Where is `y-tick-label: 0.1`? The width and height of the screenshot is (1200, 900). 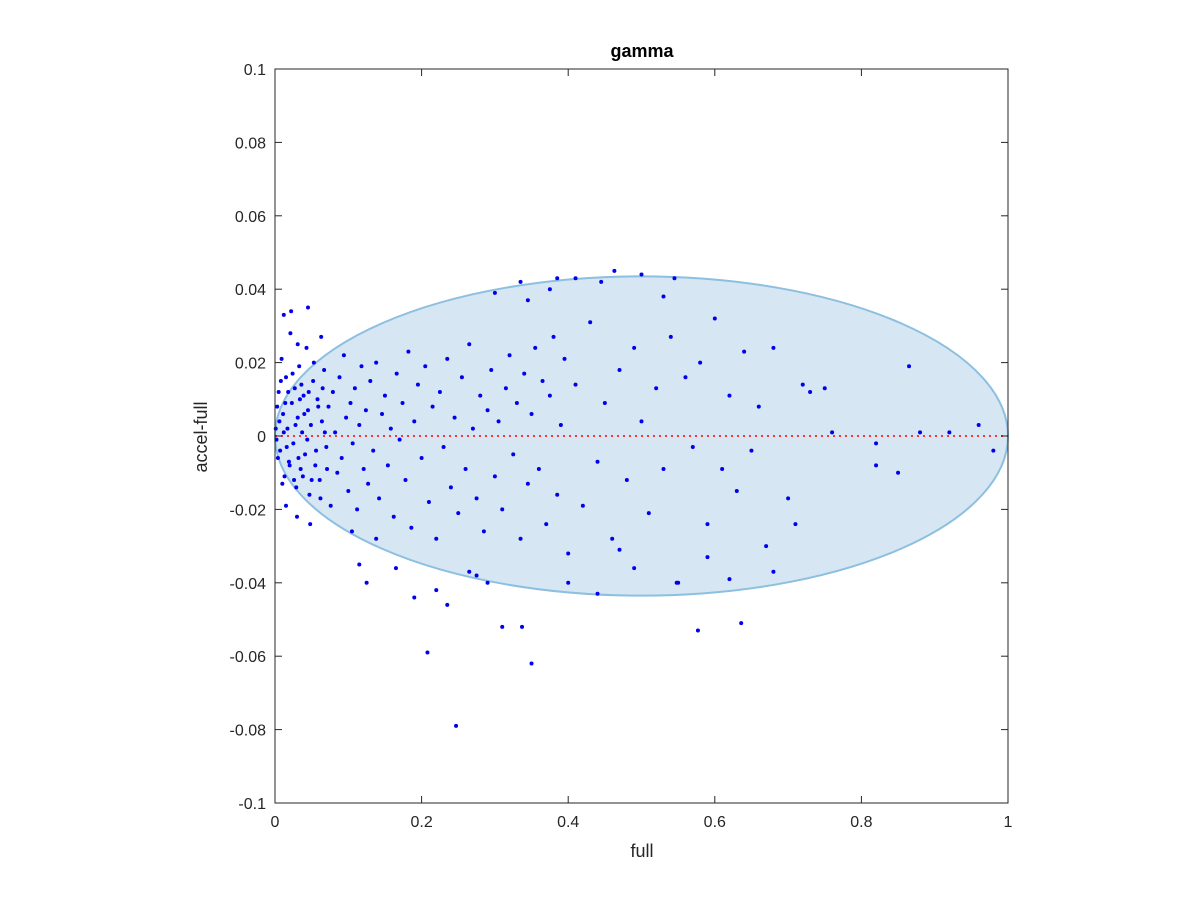 y-tick-label: 0.1 is located at coordinates (255, 70).